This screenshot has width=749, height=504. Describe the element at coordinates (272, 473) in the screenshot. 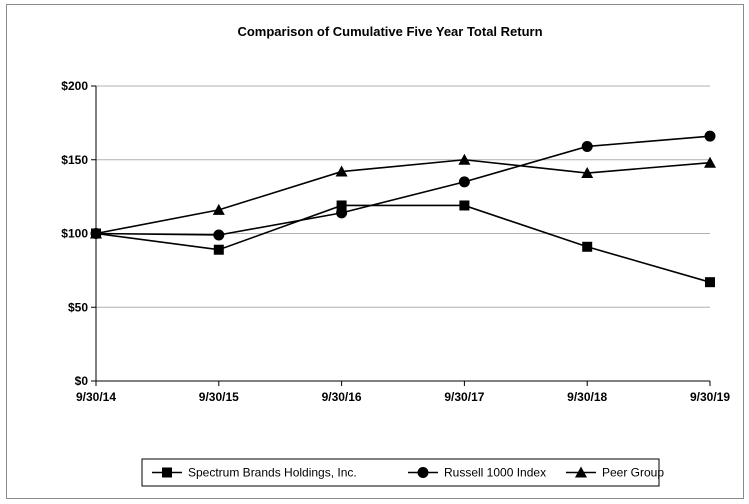

I see `legend-label: Spectrum Brands Holdings, Inc.` at that location.